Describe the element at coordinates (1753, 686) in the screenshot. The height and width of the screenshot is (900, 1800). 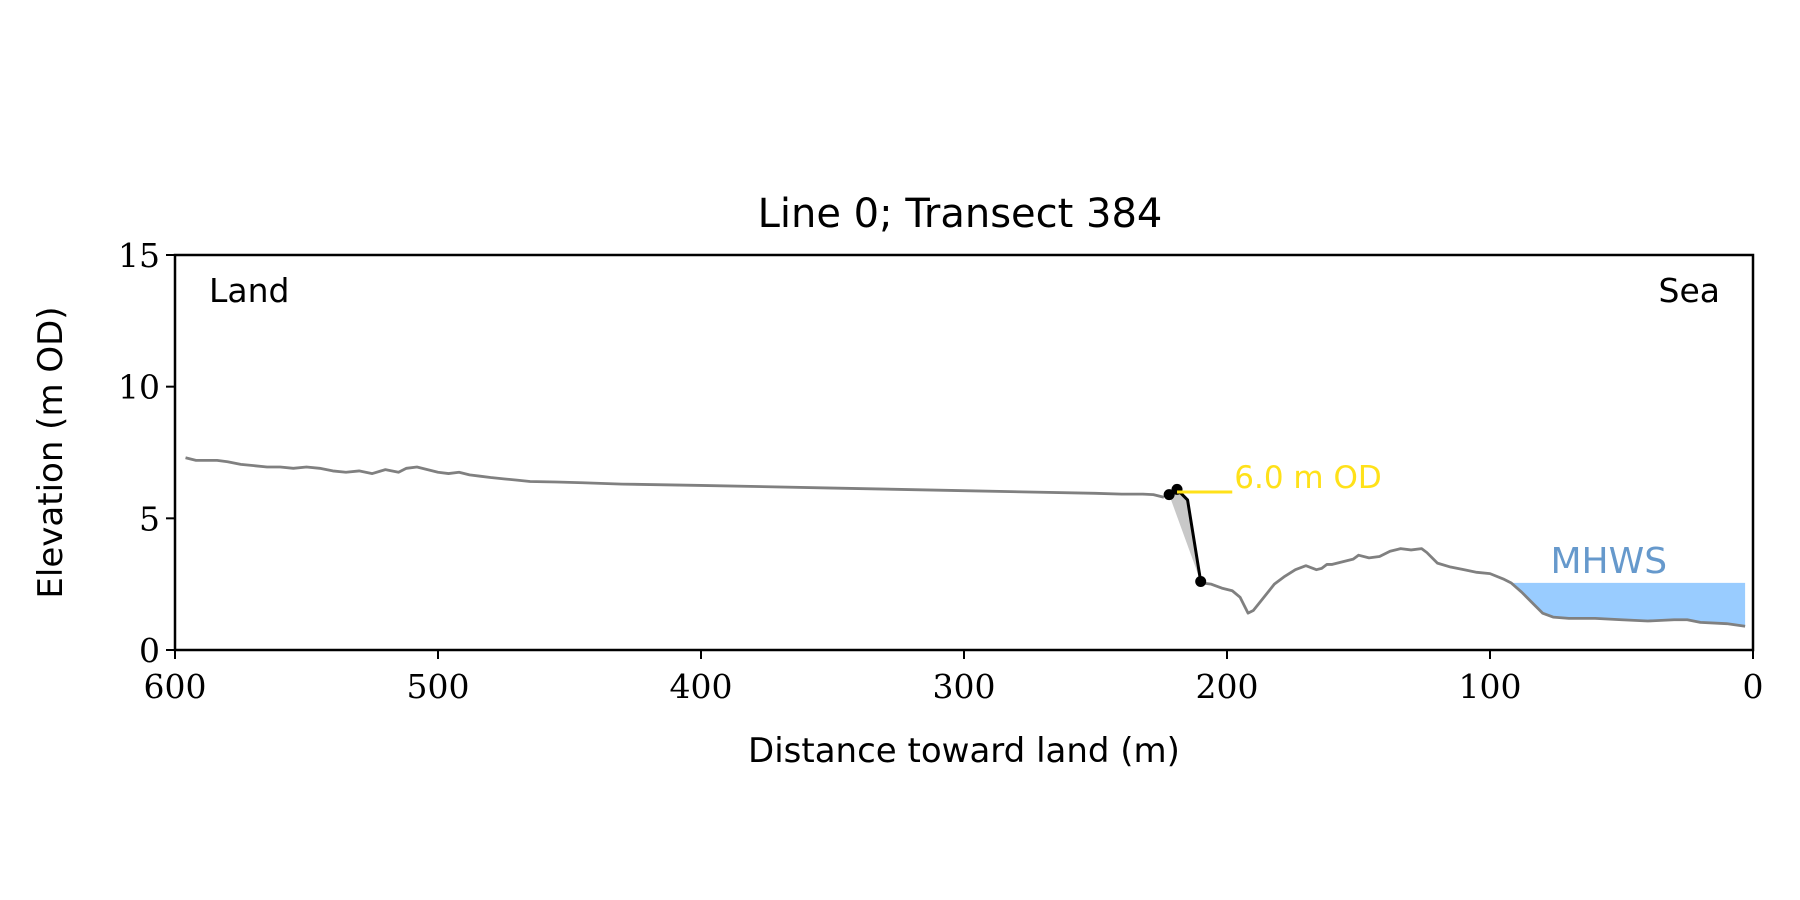
I see `x-tick-label: 0` at that location.